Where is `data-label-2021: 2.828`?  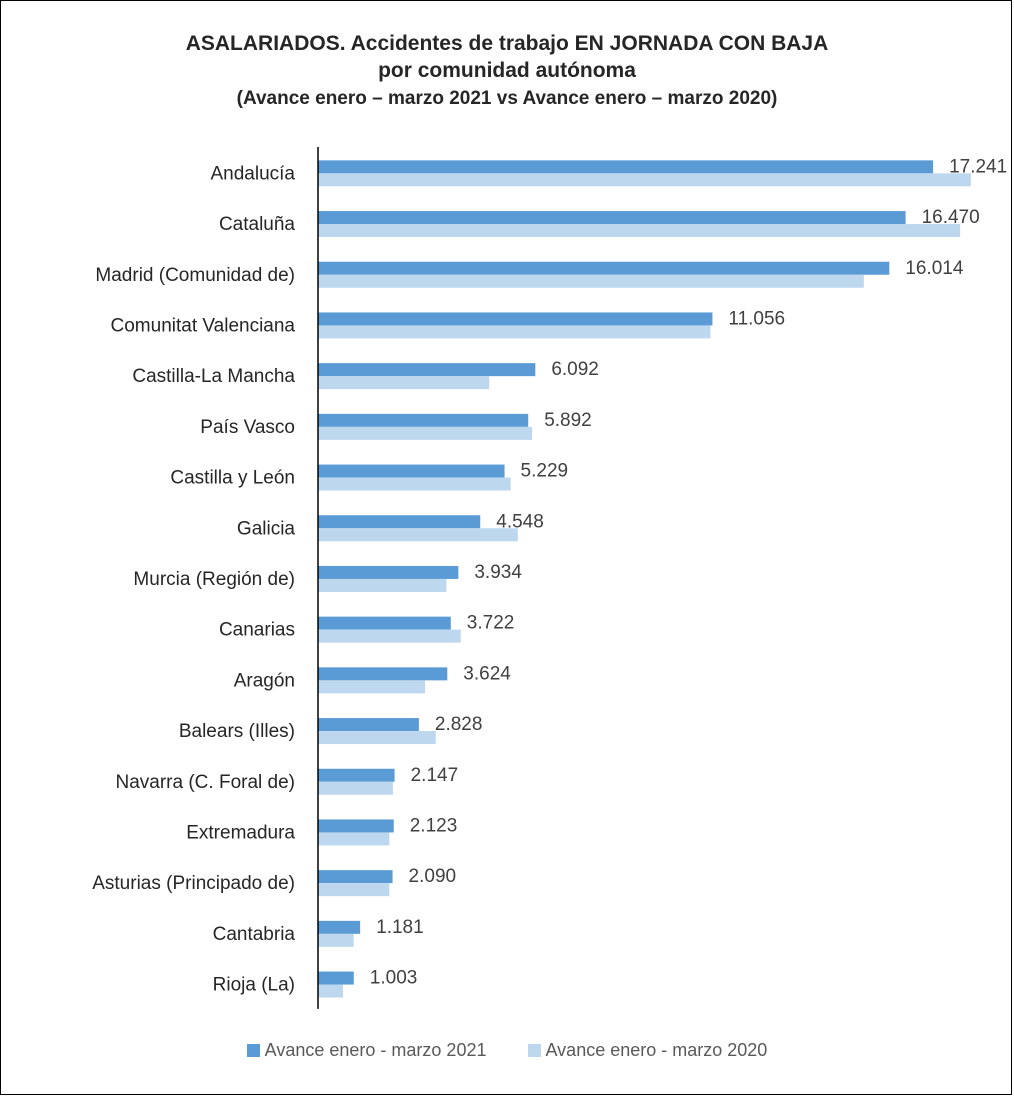 data-label-2021: 2.828 is located at coordinates (459, 724).